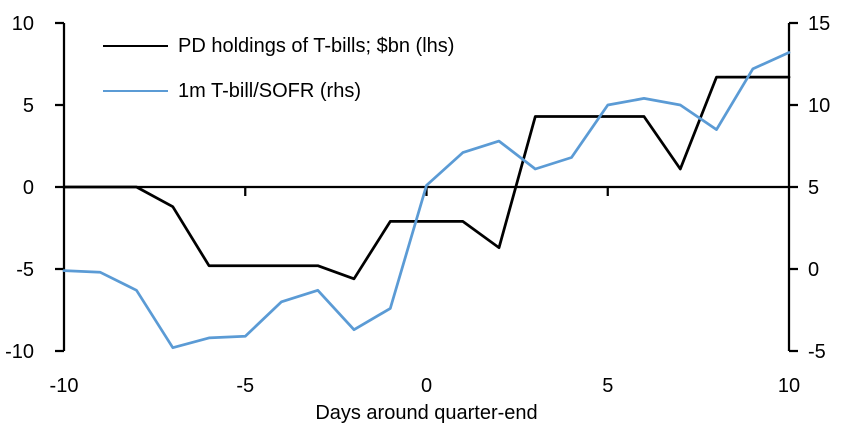 The height and width of the screenshot is (432, 852). What do you see at coordinates (25, 270) in the screenshot?
I see `left-axis-tick-label: -5` at bounding box center [25, 270].